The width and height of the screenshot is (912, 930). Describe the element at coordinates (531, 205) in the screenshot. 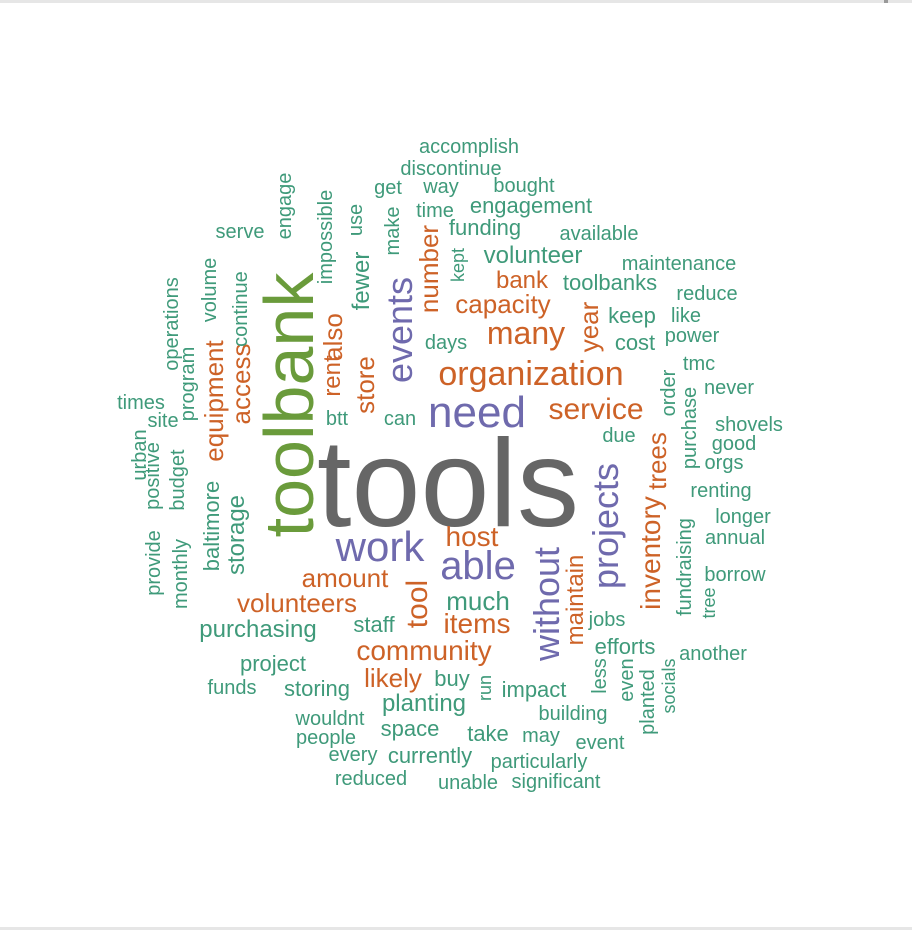

I see `word-engagement: engagement` at that location.